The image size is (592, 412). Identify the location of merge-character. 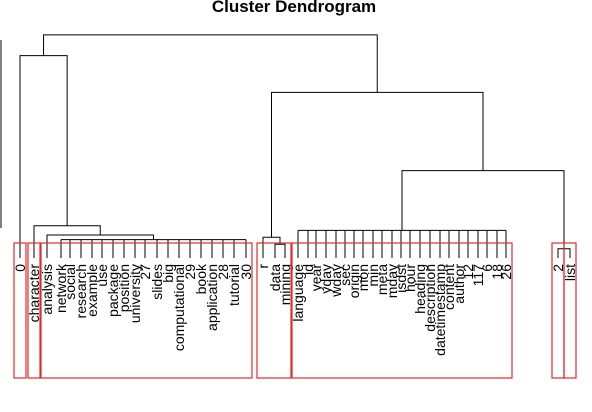
(67, 242).